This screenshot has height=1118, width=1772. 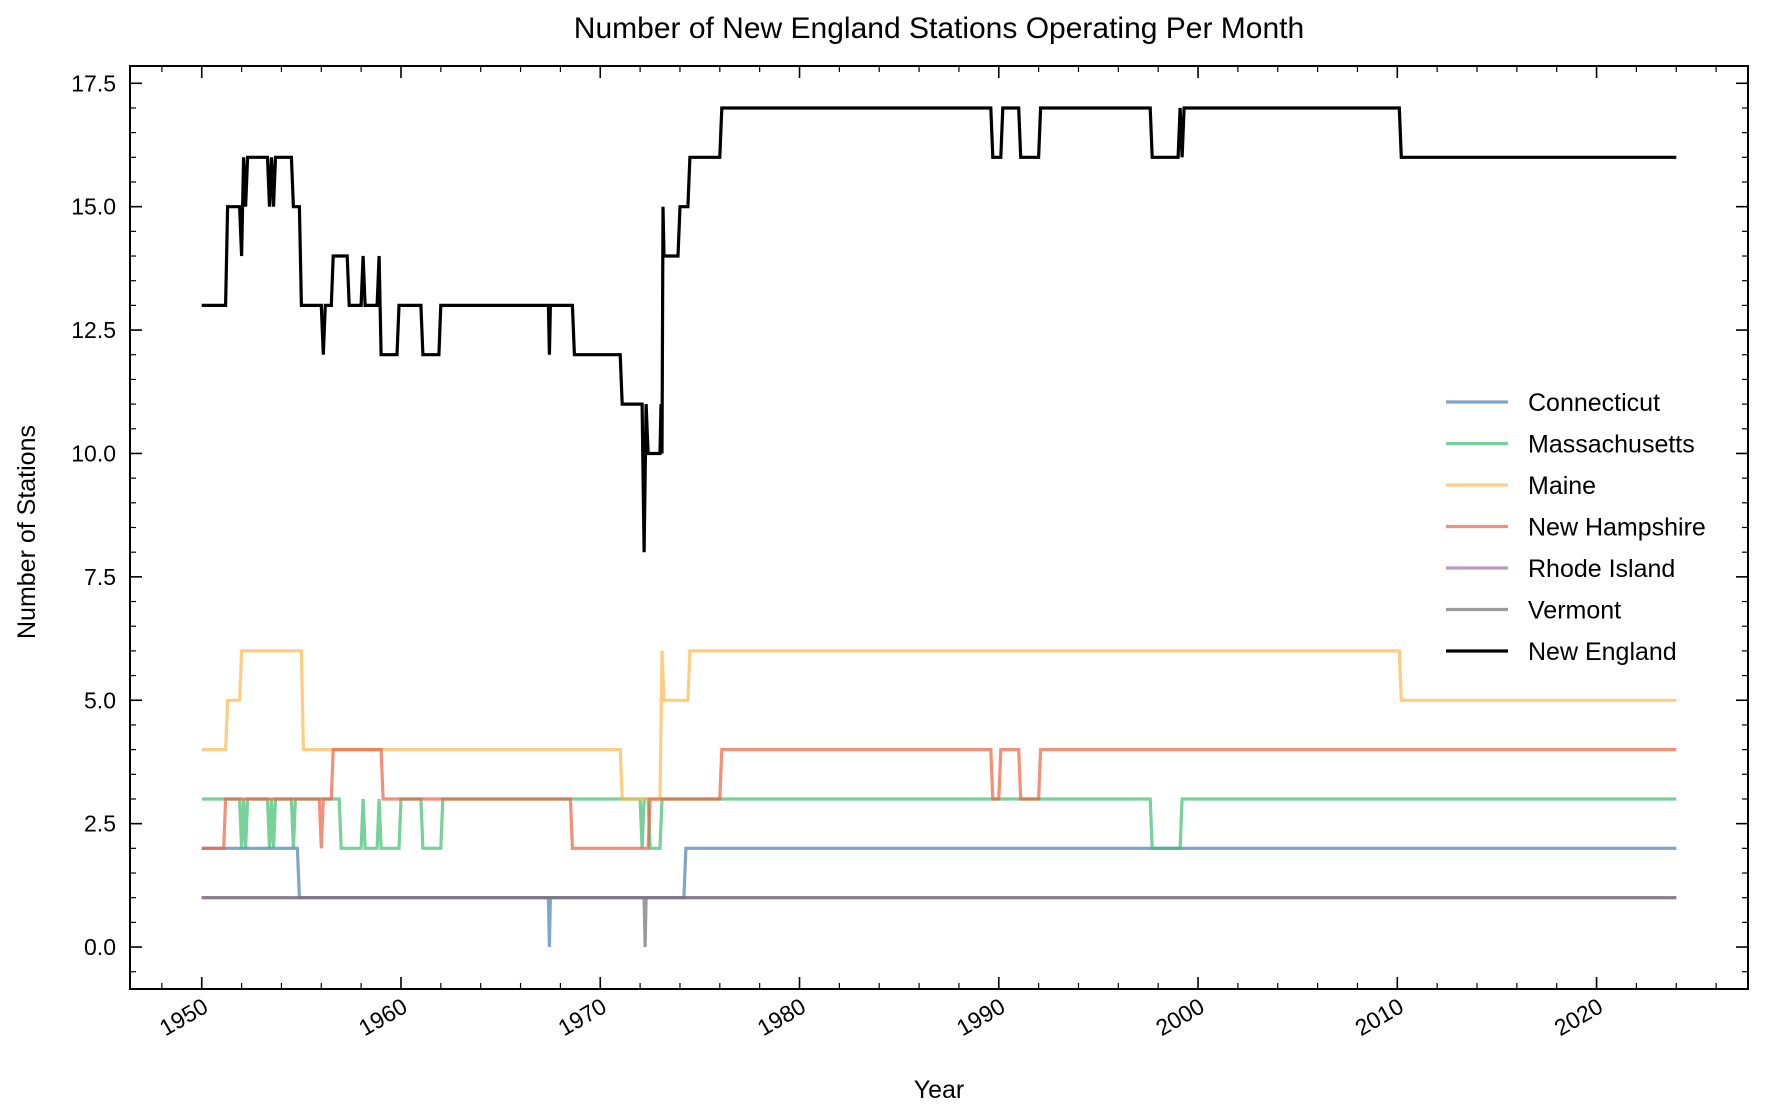 I want to click on y-tick-label: 12.5, so click(x=93, y=330).